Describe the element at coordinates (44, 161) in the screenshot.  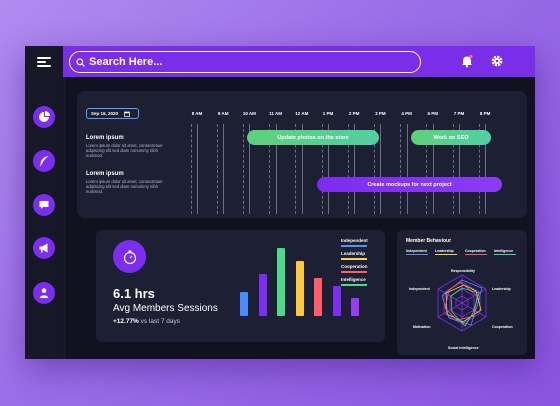
I see `feather-icon` at that location.